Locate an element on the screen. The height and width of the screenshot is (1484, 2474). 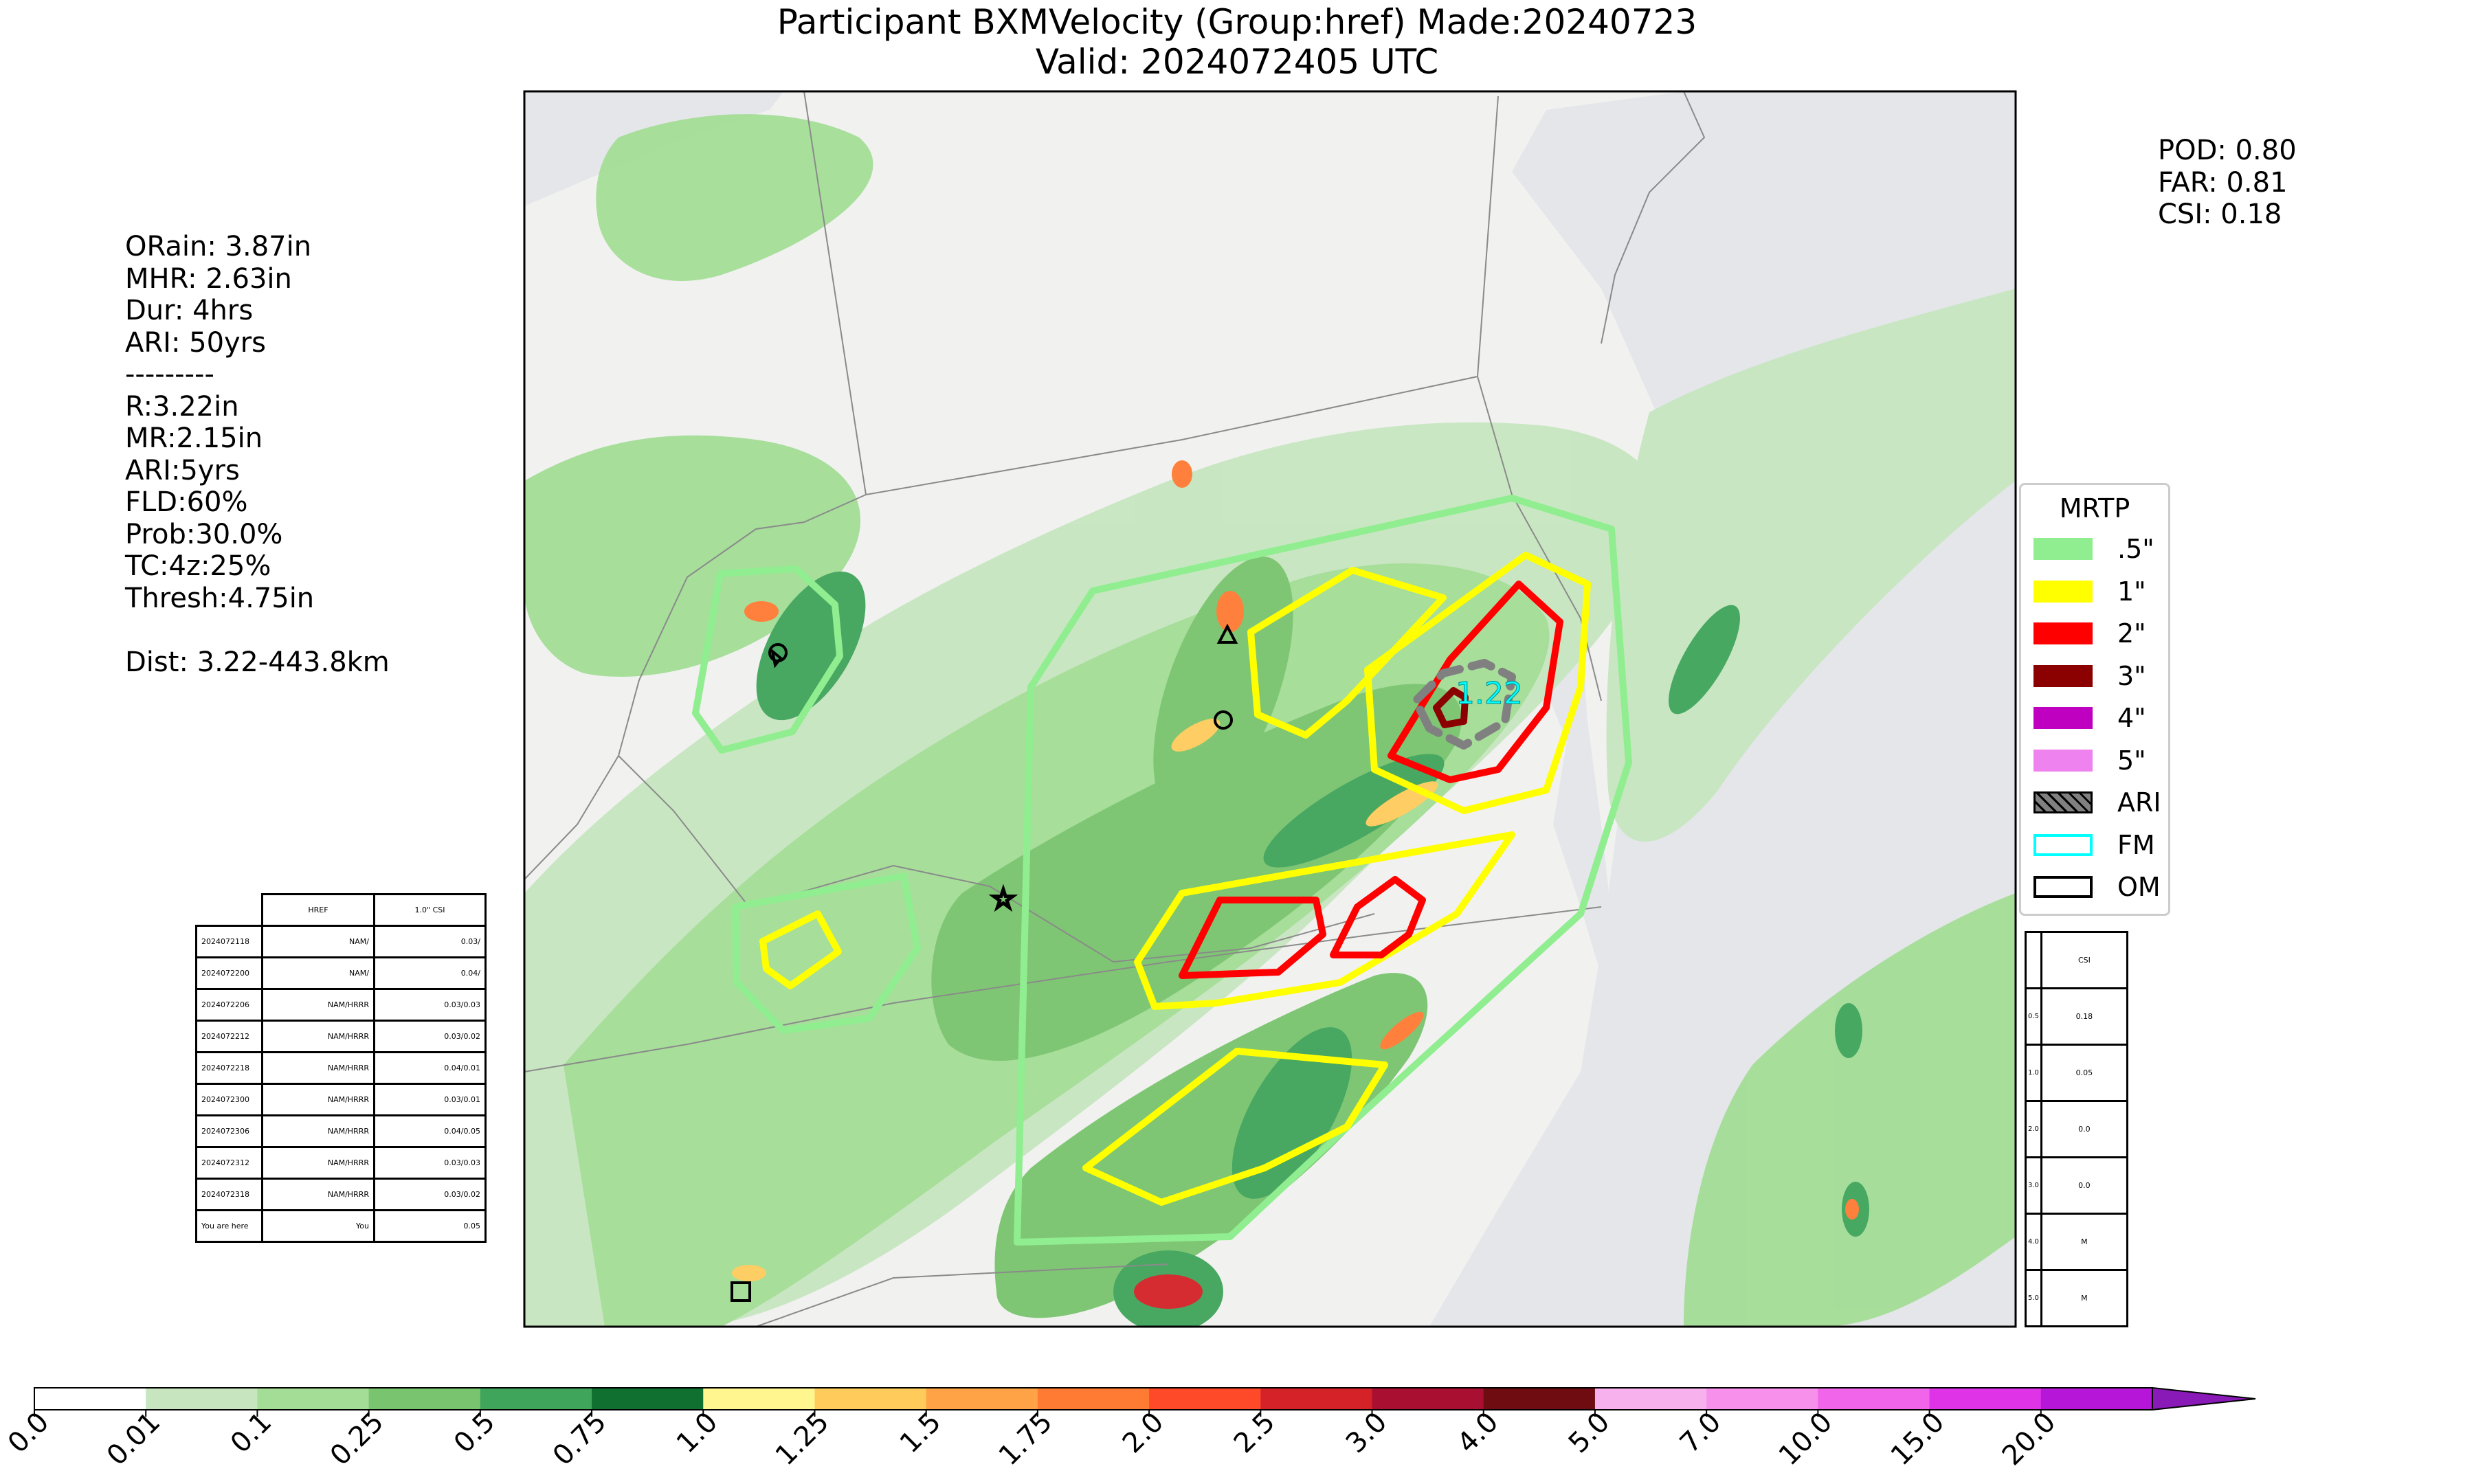
contour-two-inch-center is located at coordinates (1252, 938).